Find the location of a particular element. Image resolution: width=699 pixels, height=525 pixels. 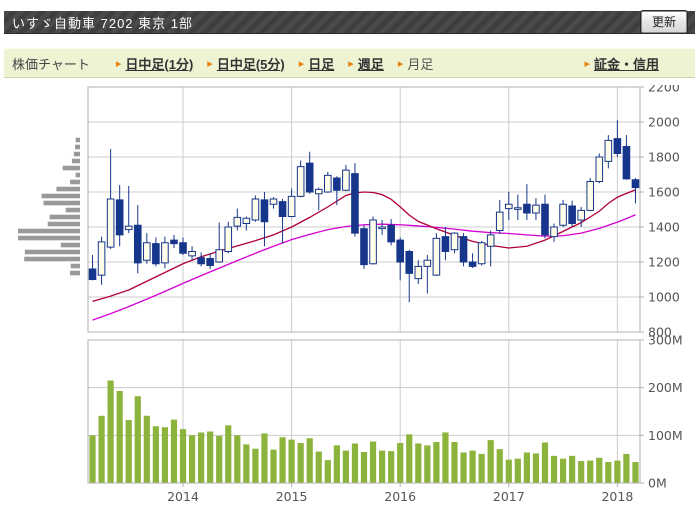

svg-text: 2017 is located at coordinates (509, 496).